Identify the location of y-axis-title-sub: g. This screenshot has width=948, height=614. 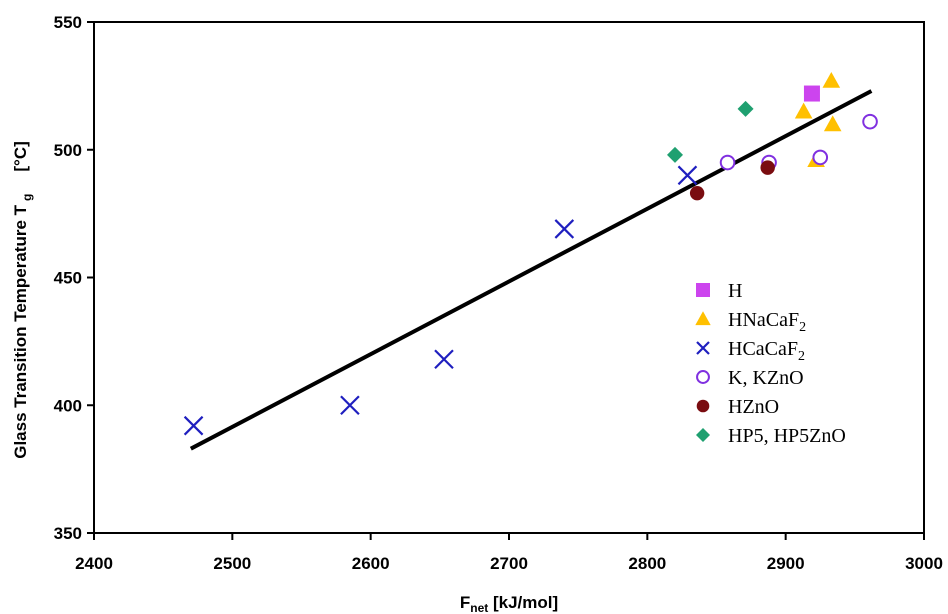
(27, 197).